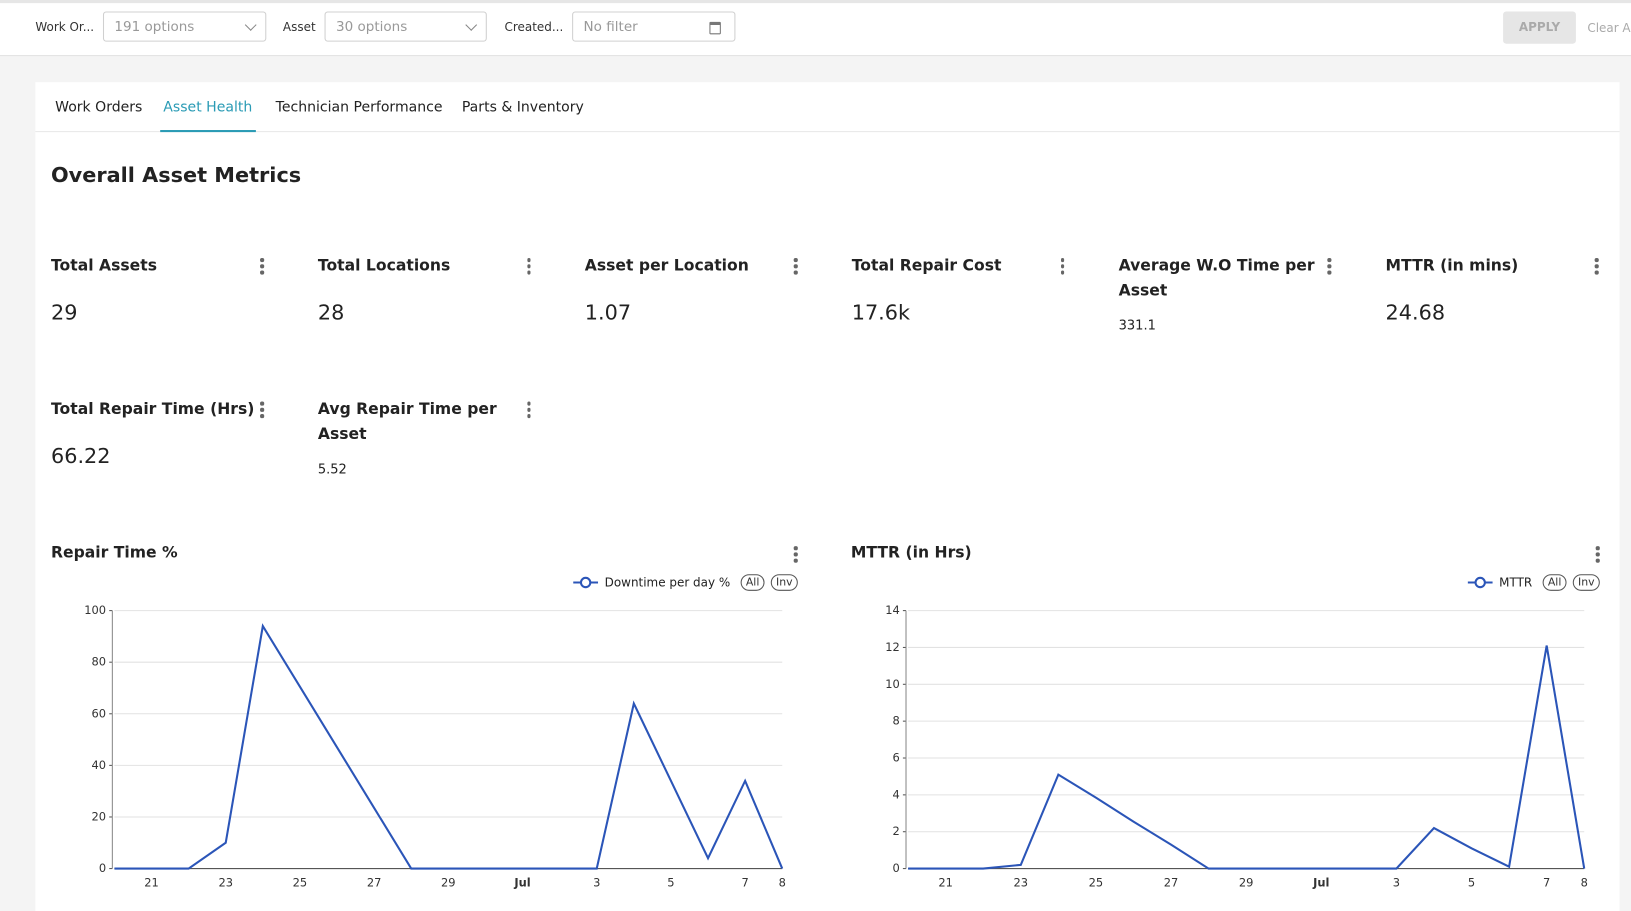 Image resolution: width=1631 pixels, height=911 pixels. What do you see at coordinates (1539, 27) in the screenshot?
I see `apply-button: APPLY` at bounding box center [1539, 27].